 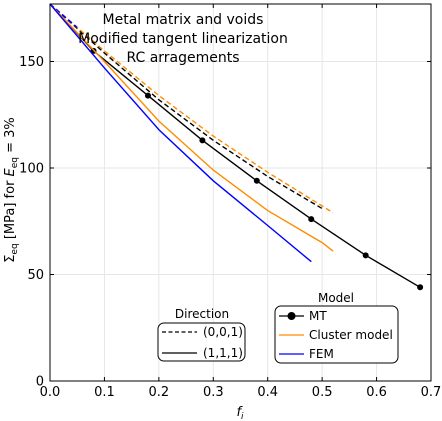 What do you see at coordinates (159, 392) in the screenshot?
I see `x-tick-label: 0.2` at bounding box center [159, 392].